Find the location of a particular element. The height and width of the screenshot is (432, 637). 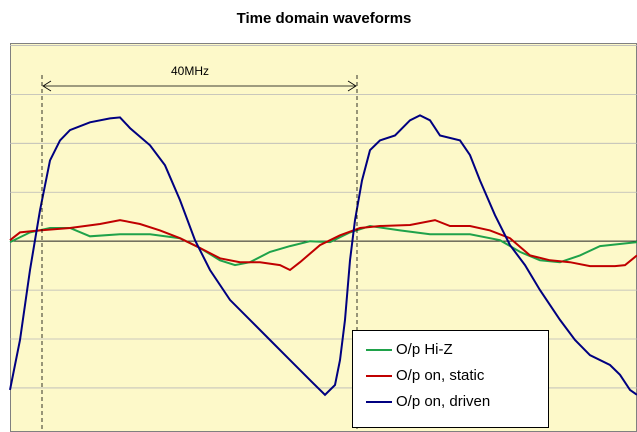

arrow-heads is located at coordinates (199, 86).